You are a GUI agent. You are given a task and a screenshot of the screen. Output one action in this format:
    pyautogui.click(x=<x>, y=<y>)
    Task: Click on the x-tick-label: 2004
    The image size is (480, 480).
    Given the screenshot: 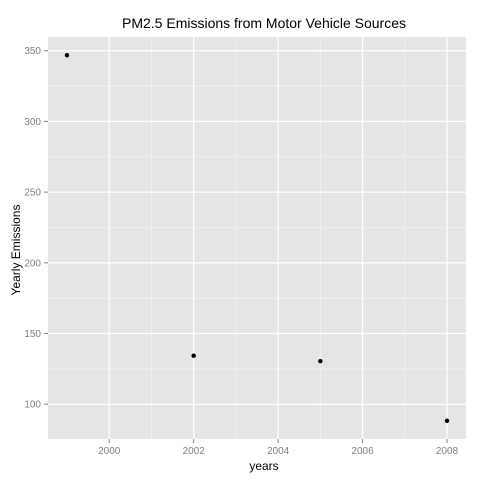 What is the action you would take?
    pyautogui.click(x=278, y=451)
    